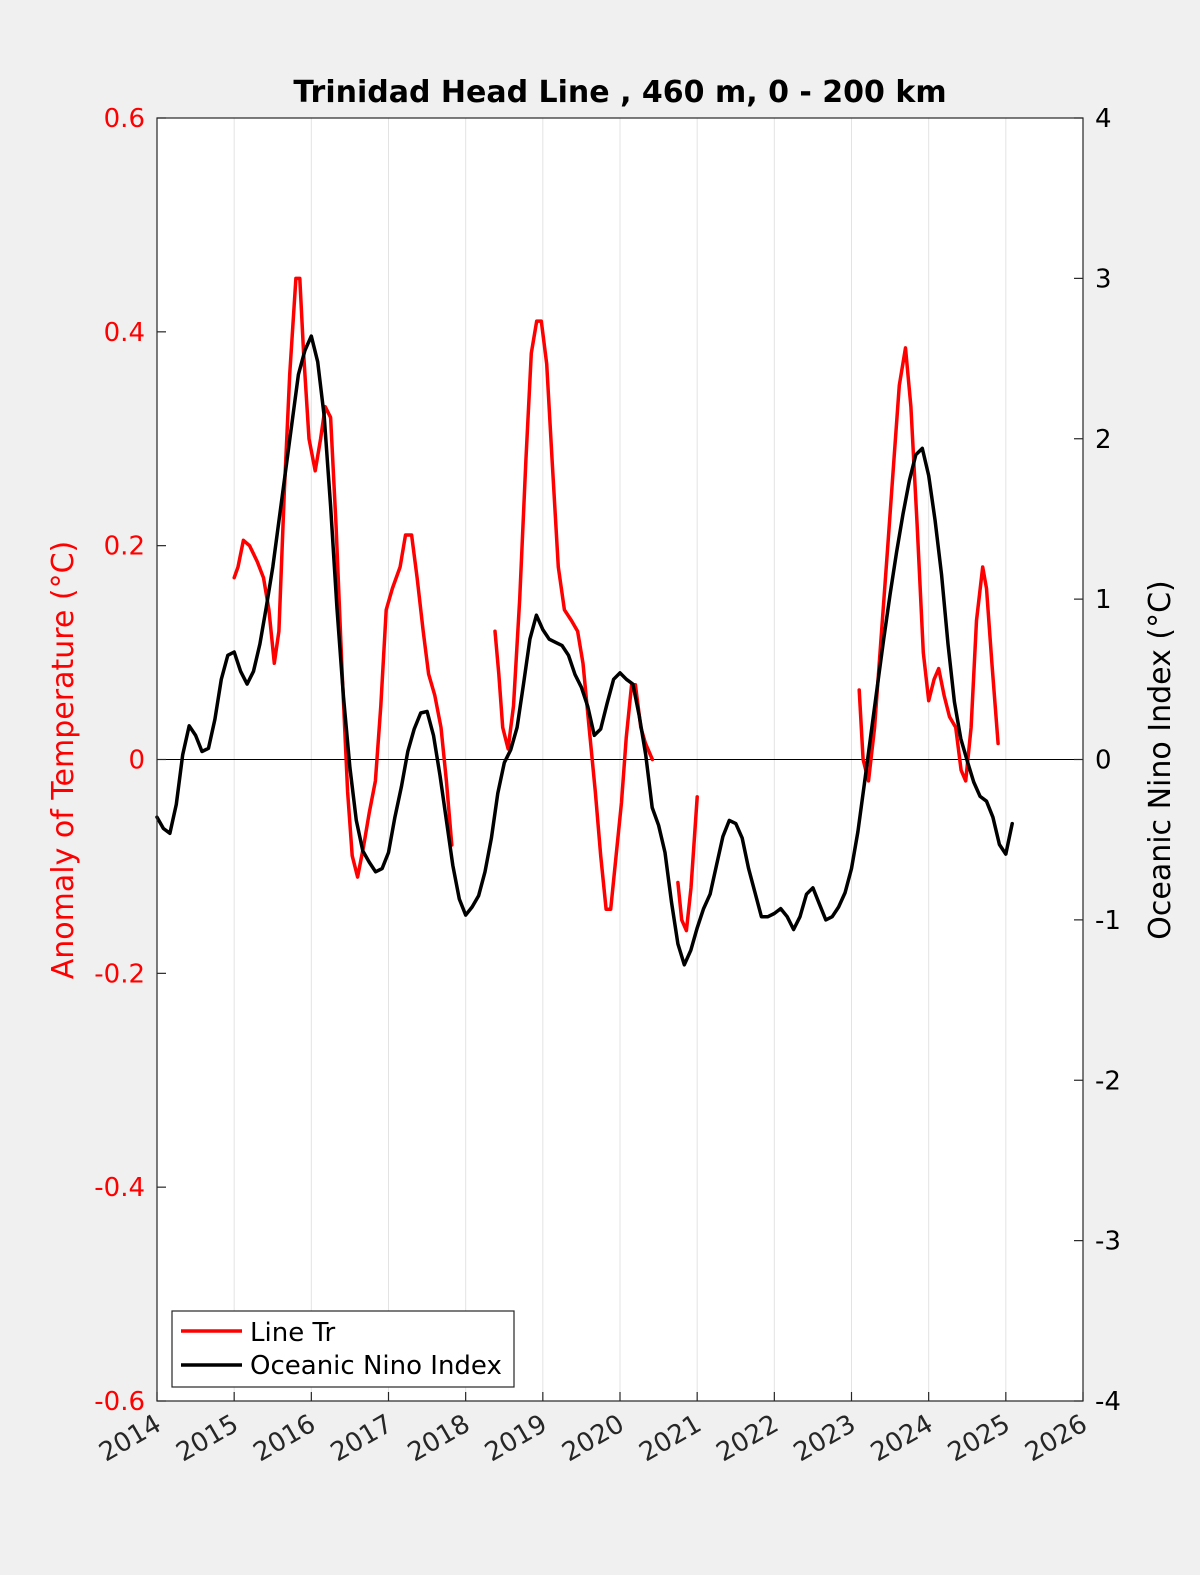  I want to click on left-tick-label: 0.4, so click(124, 333).